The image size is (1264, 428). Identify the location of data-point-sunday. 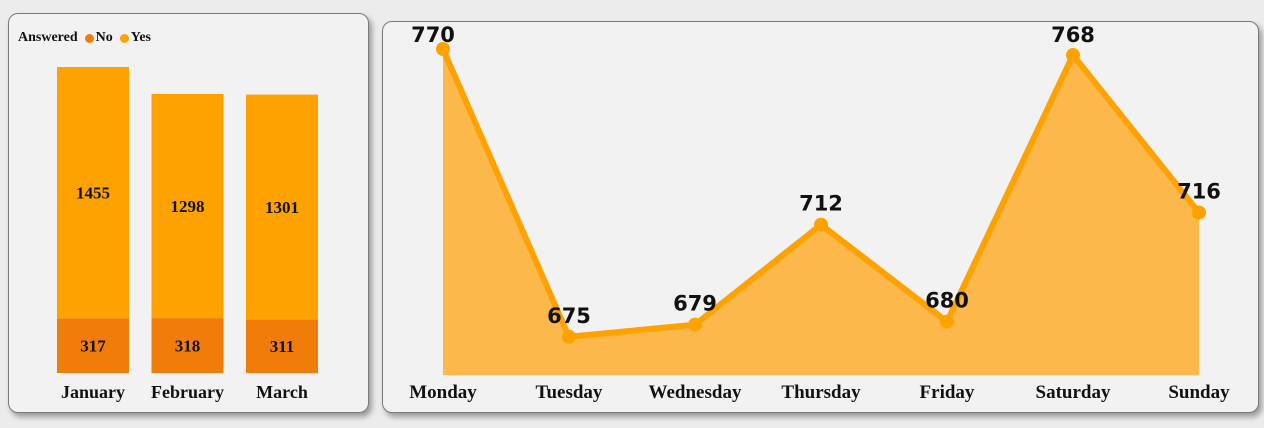
(1199, 212).